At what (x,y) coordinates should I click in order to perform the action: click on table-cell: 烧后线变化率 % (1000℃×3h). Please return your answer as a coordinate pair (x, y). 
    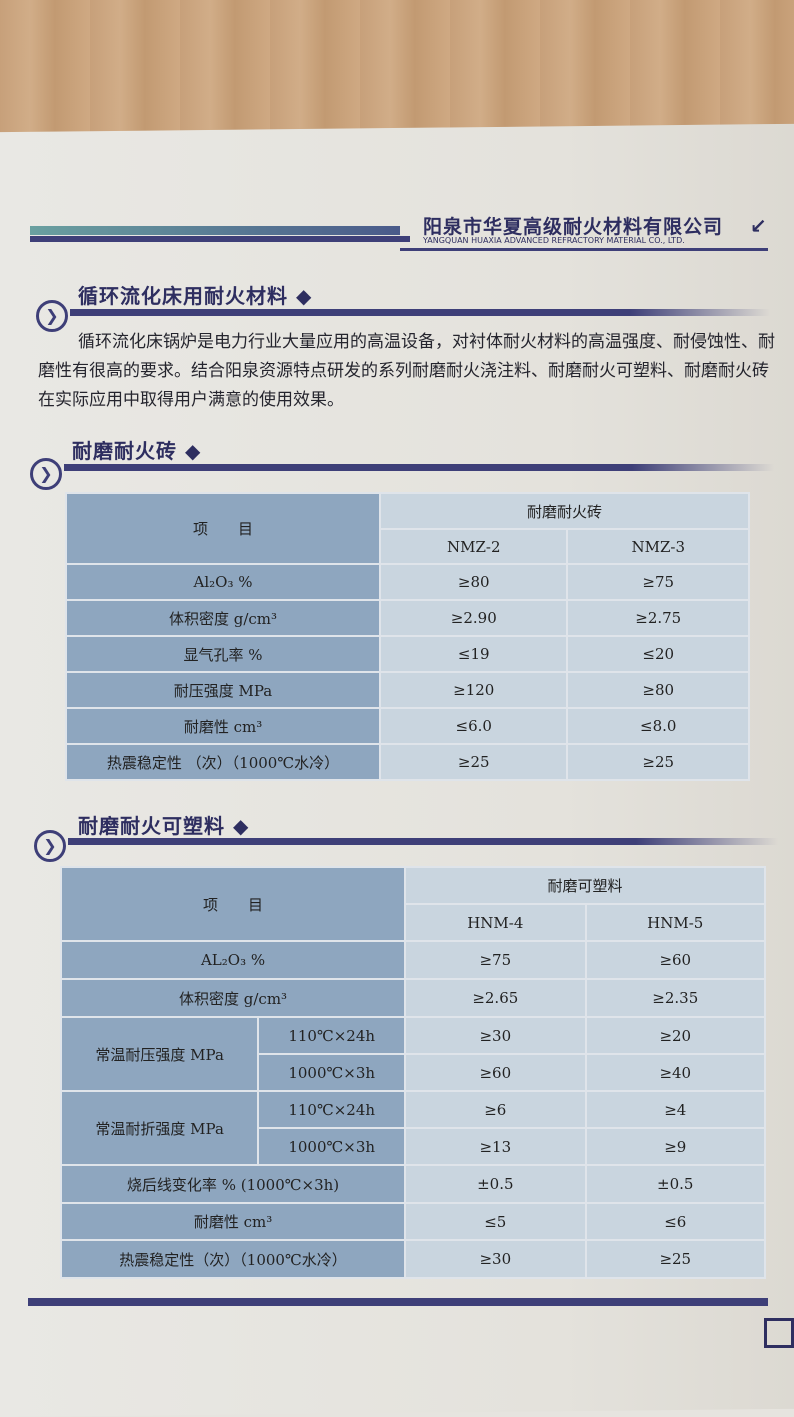
    Looking at the image, I should click on (233, 1184).